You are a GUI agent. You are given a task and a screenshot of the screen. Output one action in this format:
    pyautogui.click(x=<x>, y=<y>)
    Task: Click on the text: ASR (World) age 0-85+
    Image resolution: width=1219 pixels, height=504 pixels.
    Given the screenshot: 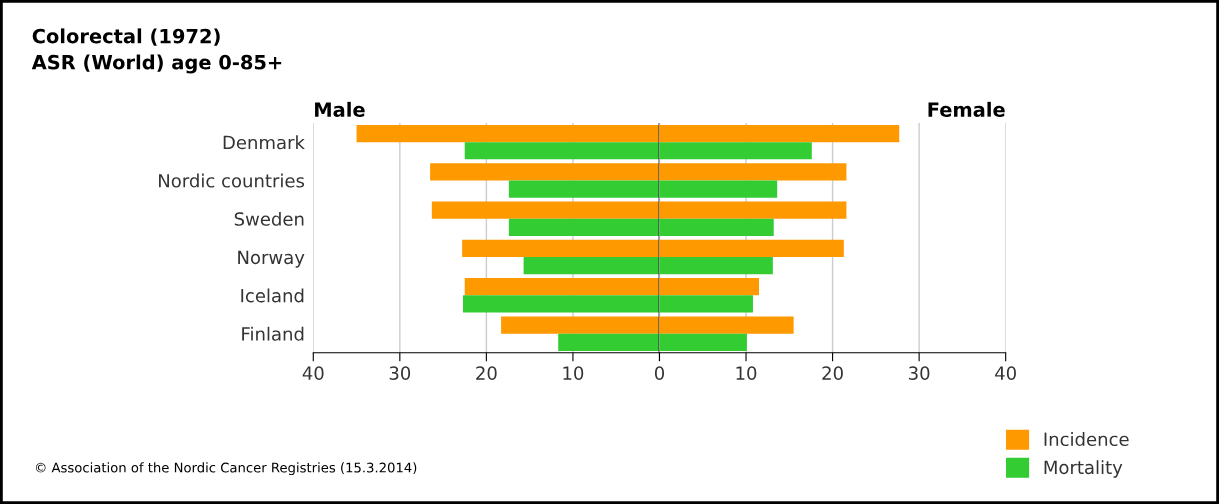 What is the action you would take?
    pyautogui.click(x=156, y=64)
    